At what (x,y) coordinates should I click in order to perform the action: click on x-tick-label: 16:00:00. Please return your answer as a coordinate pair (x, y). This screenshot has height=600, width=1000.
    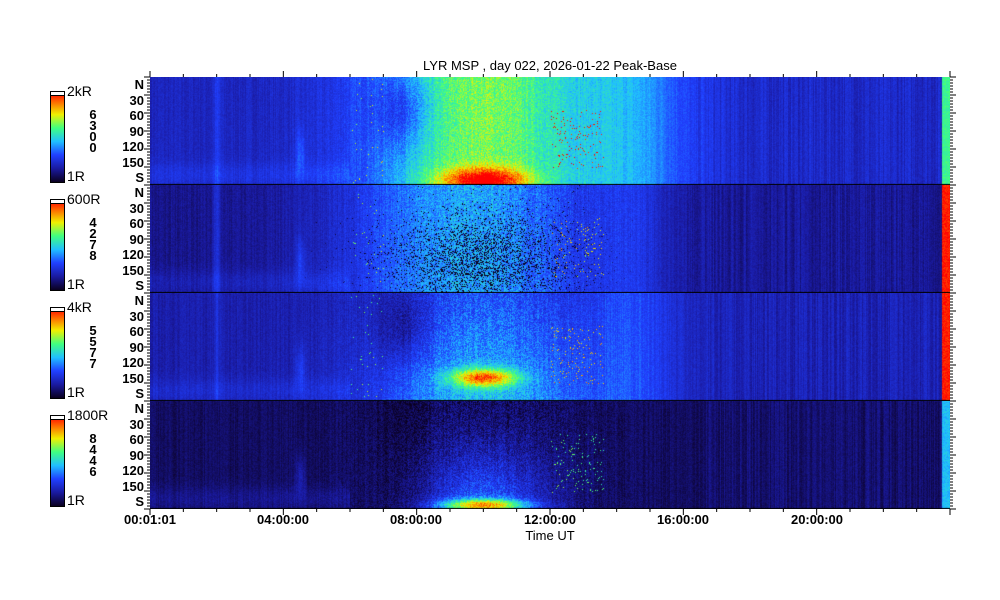
    Looking at the image, I should click on (683, 519).